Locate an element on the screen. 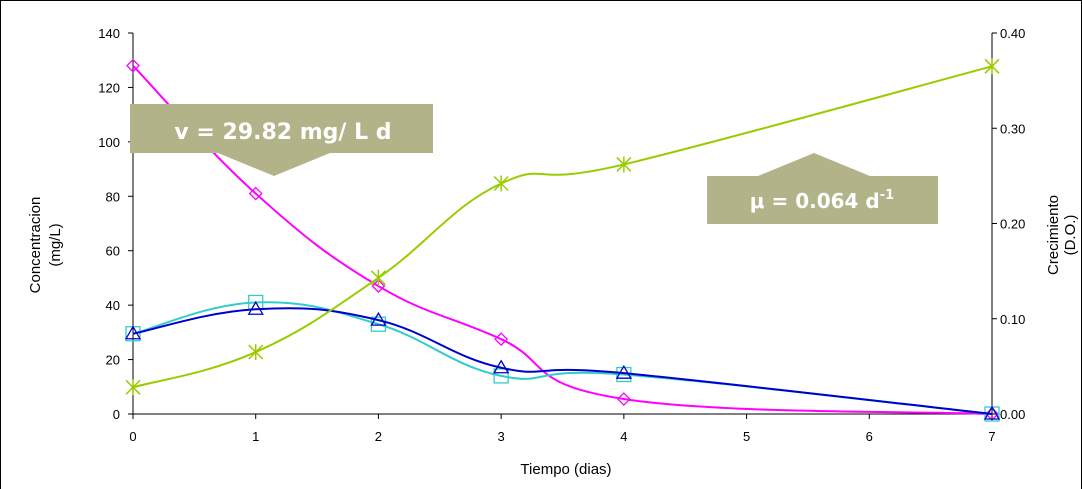 The width and height of the screenshot is (1082, 489). rate-callout-text: v = 29.82 mg/ L d is located at coordinates (282, 132).